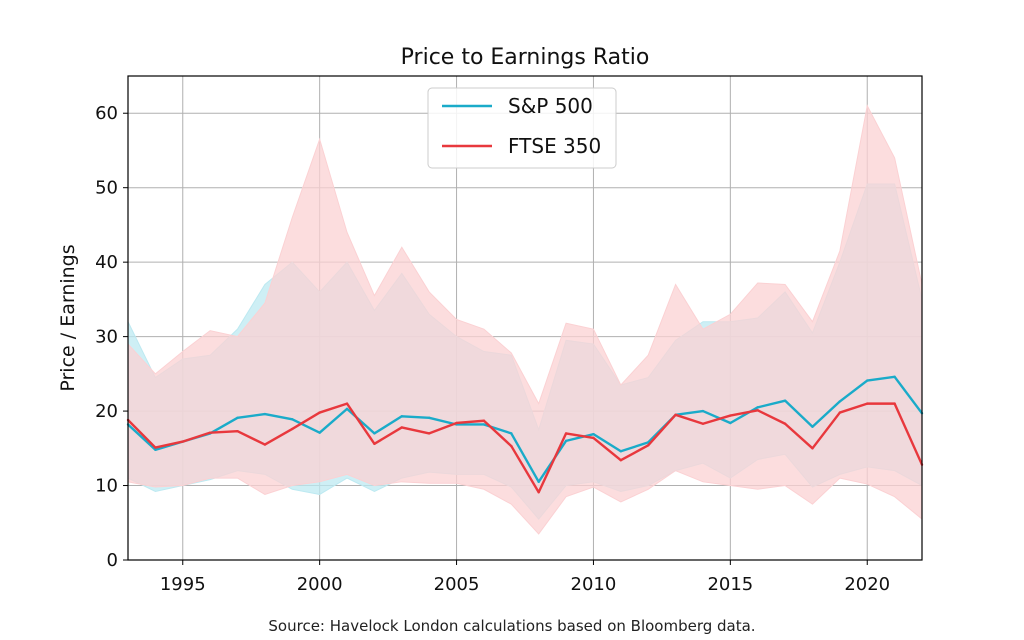 The height and width of the screenshot is (640, 1024). What do you see at coordinates (730, 584) in the screenshot?
I see `x-tick-label: 2015` at bounding box center [730, 584].